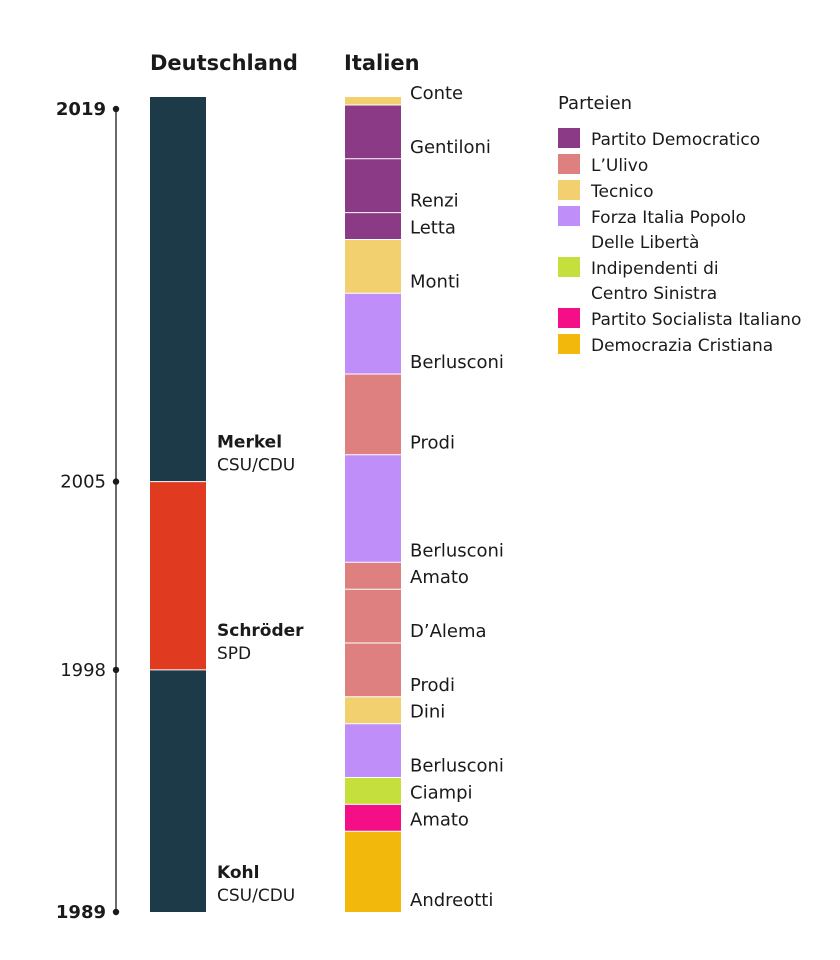  Describe the element at coordinates (249, 443) in the screenshot. I see `germany-leader-name: Merkel` at that location.